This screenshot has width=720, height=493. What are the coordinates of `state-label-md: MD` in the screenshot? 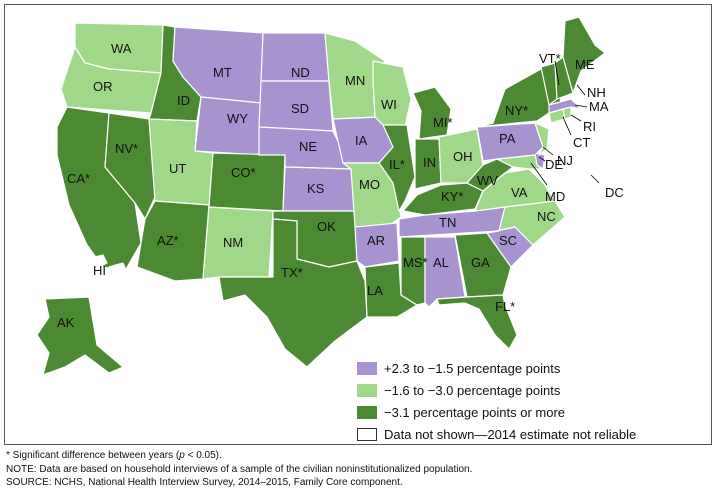 It's located at (555, 196).